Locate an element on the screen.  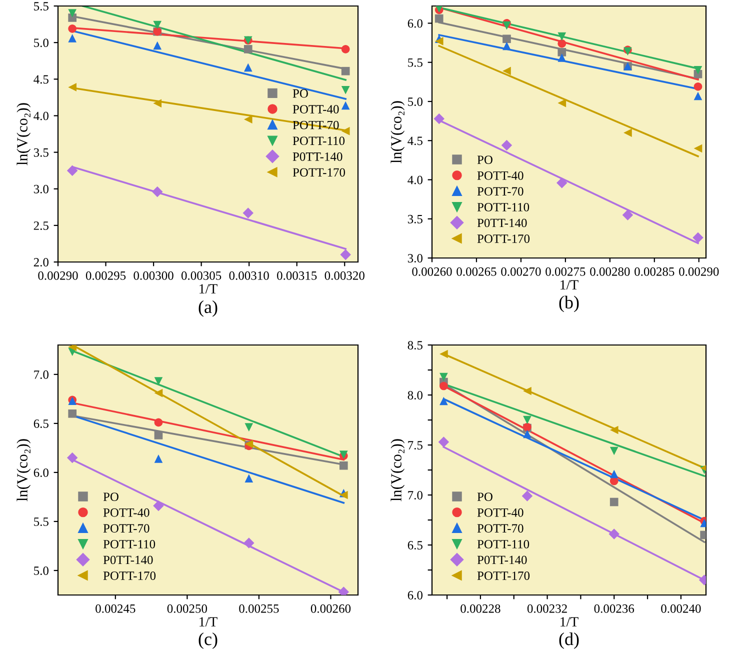
x-tick-label: 0.00265 is located at coordinates (476, 271).